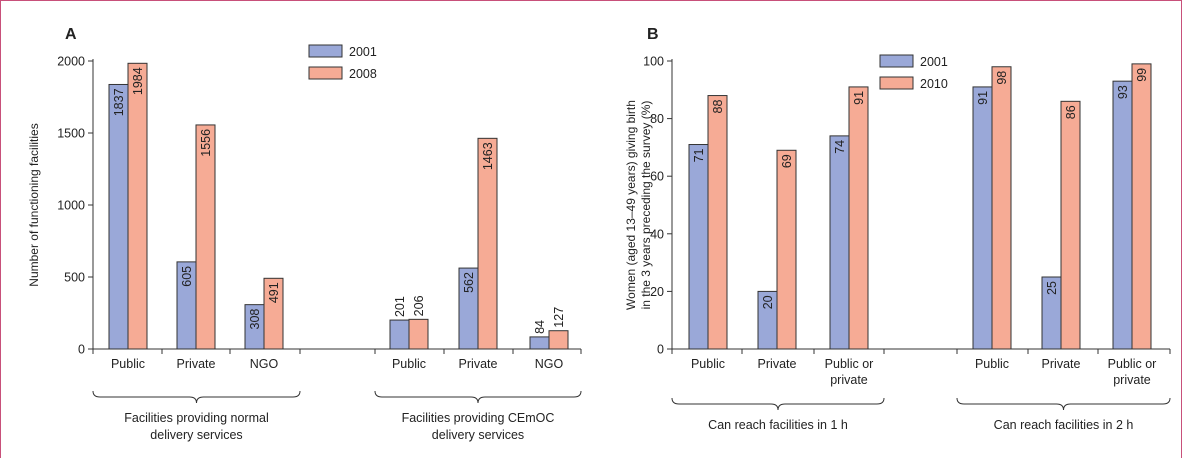  I want to click on panel-b-legend-label: 2010, so click(934, 84).